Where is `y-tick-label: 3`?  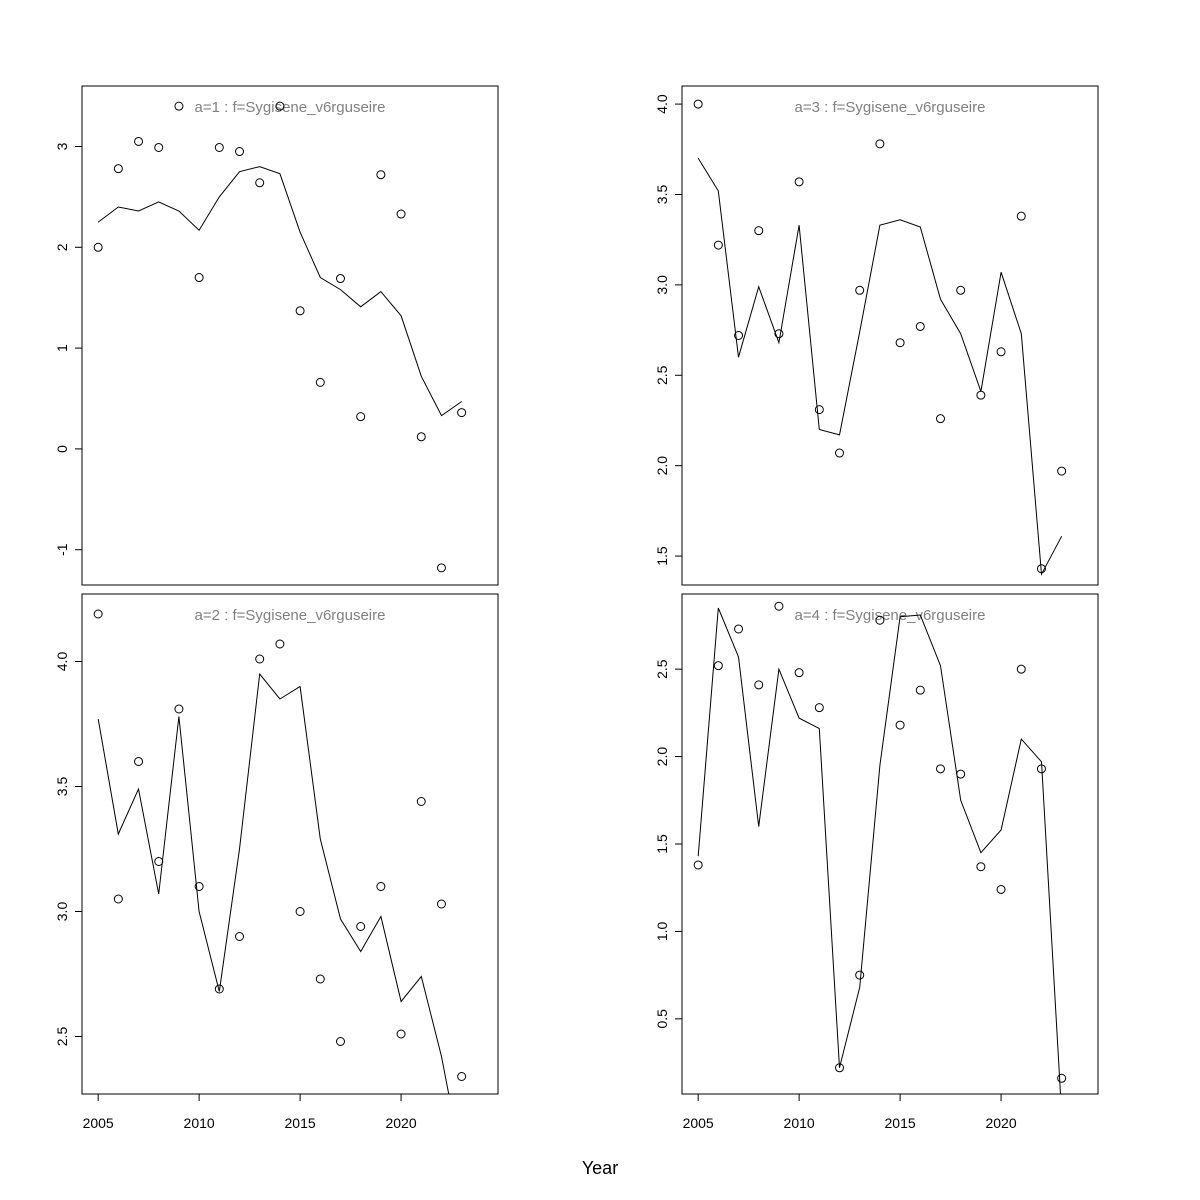 y-tick-label: 3 is located at coordinates (62, 146).